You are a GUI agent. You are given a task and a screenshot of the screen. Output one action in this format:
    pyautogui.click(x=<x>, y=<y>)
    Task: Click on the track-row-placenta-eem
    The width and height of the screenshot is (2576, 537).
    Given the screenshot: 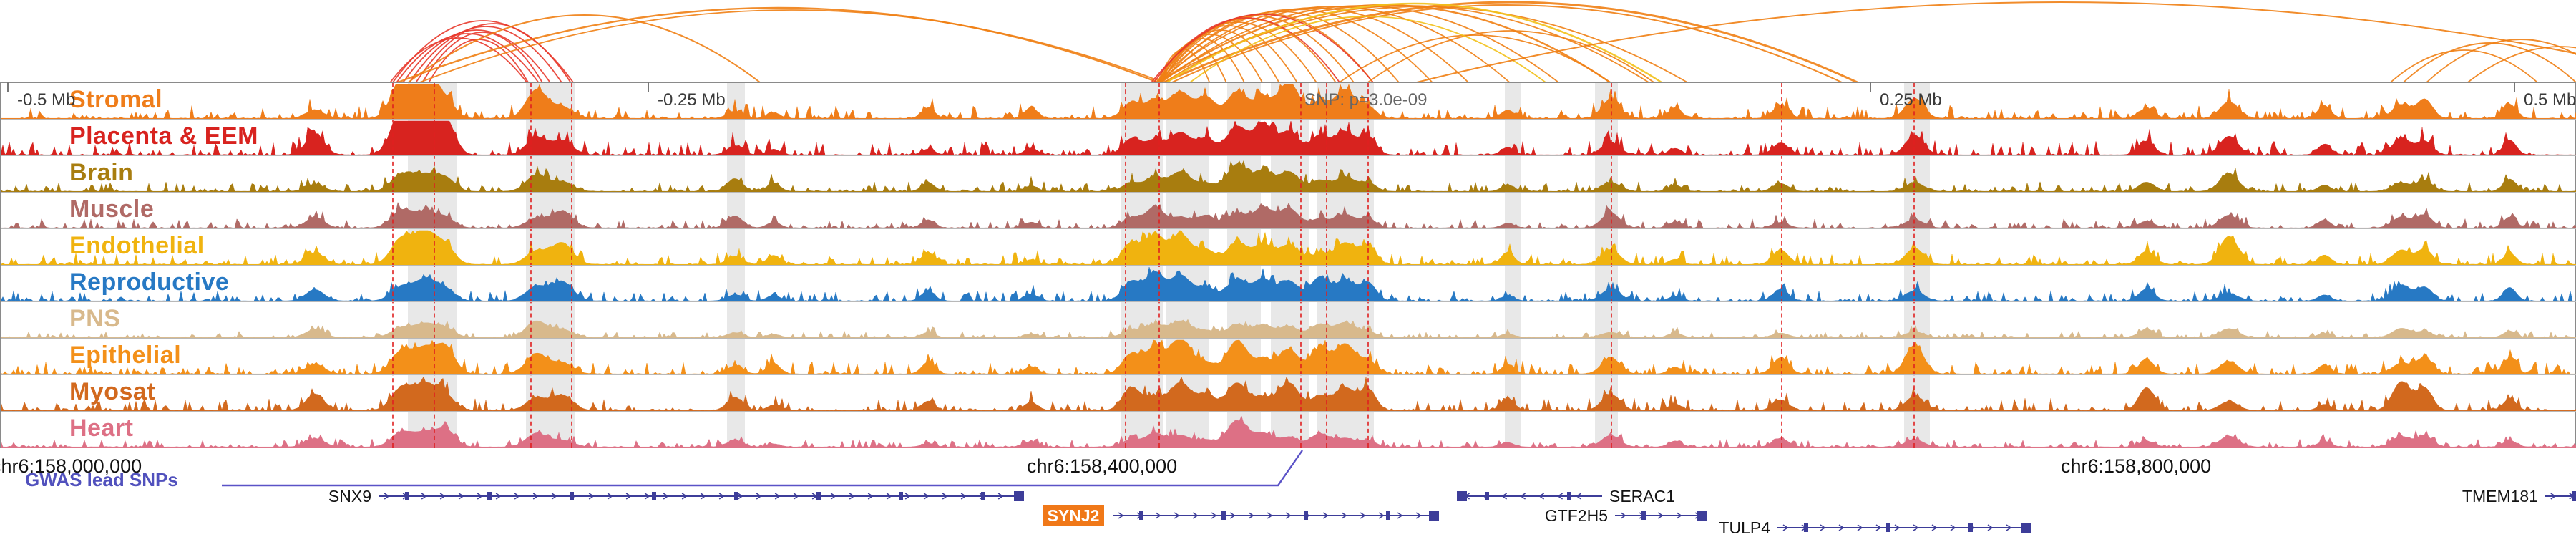 What is the action you would take?
    pyautogui.click(x=1288, y=137)
    